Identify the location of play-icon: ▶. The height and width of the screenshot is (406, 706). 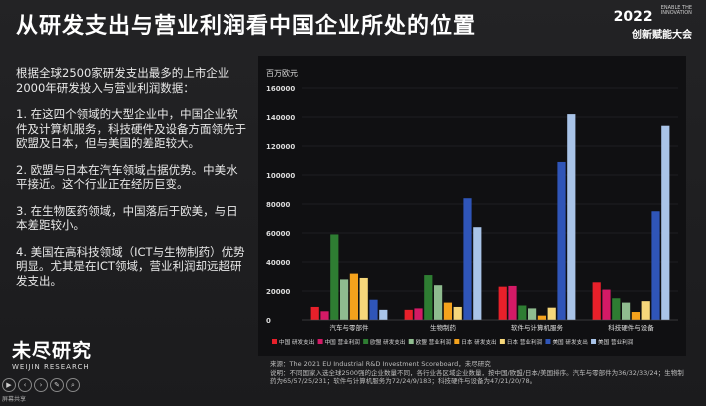
(9, 385).